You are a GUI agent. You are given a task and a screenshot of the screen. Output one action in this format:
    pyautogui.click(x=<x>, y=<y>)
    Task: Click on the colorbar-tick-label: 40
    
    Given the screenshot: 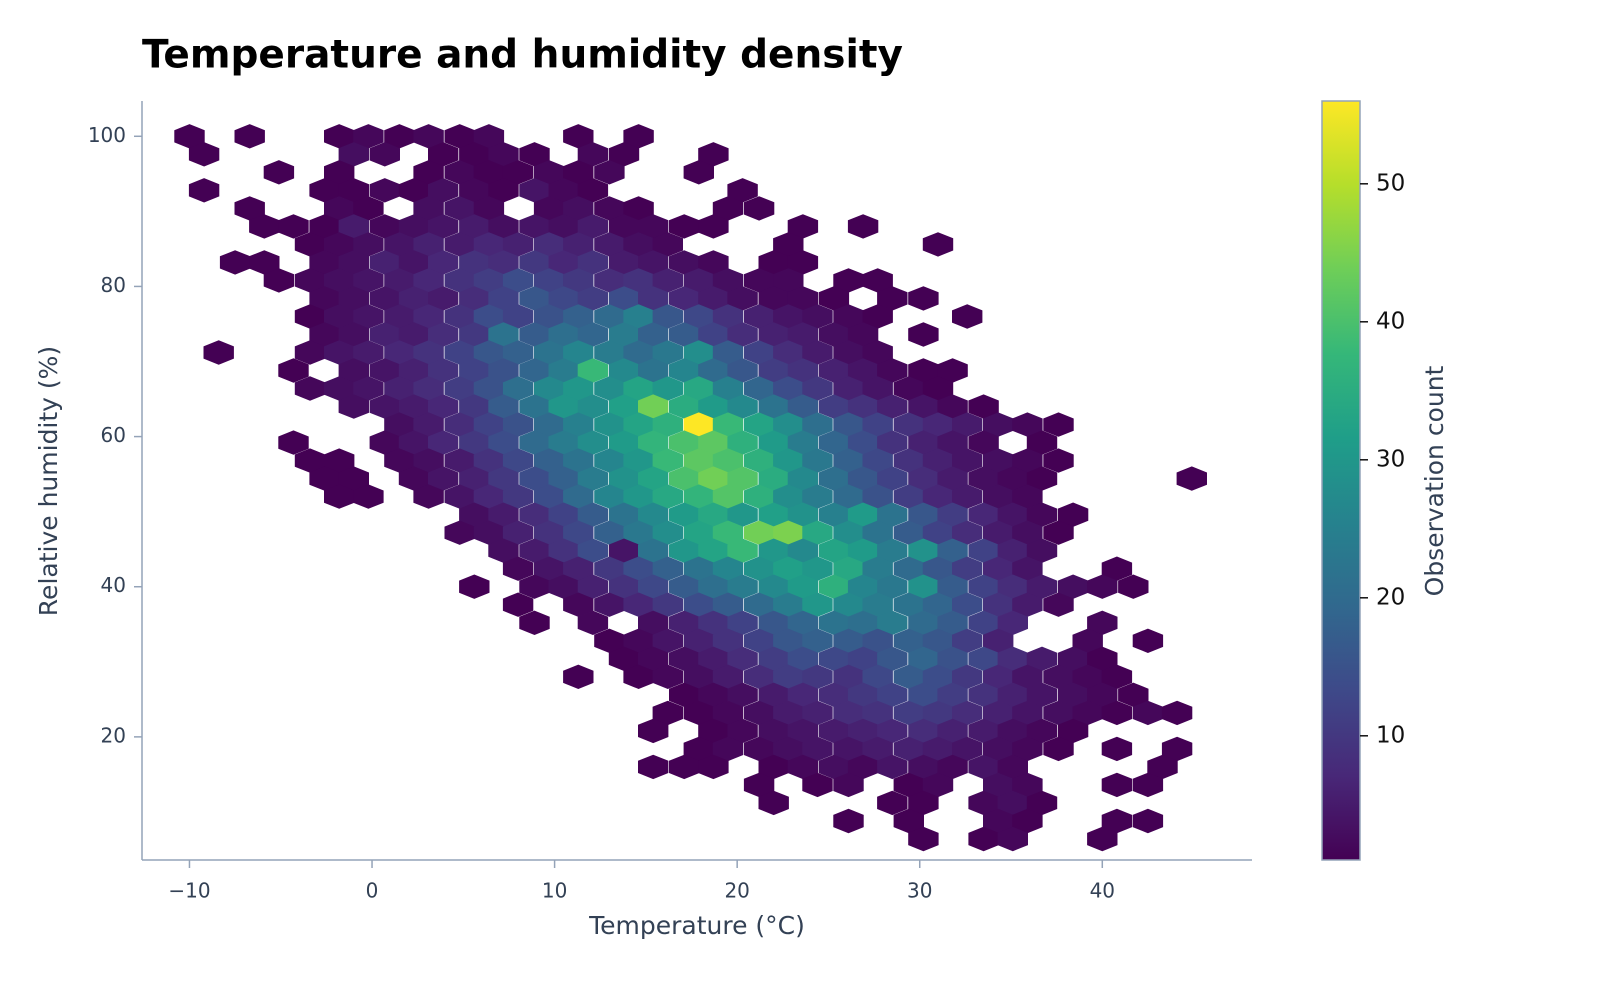 What is the action you would take?
    pyautogui.click(x=1390, y=321)
    